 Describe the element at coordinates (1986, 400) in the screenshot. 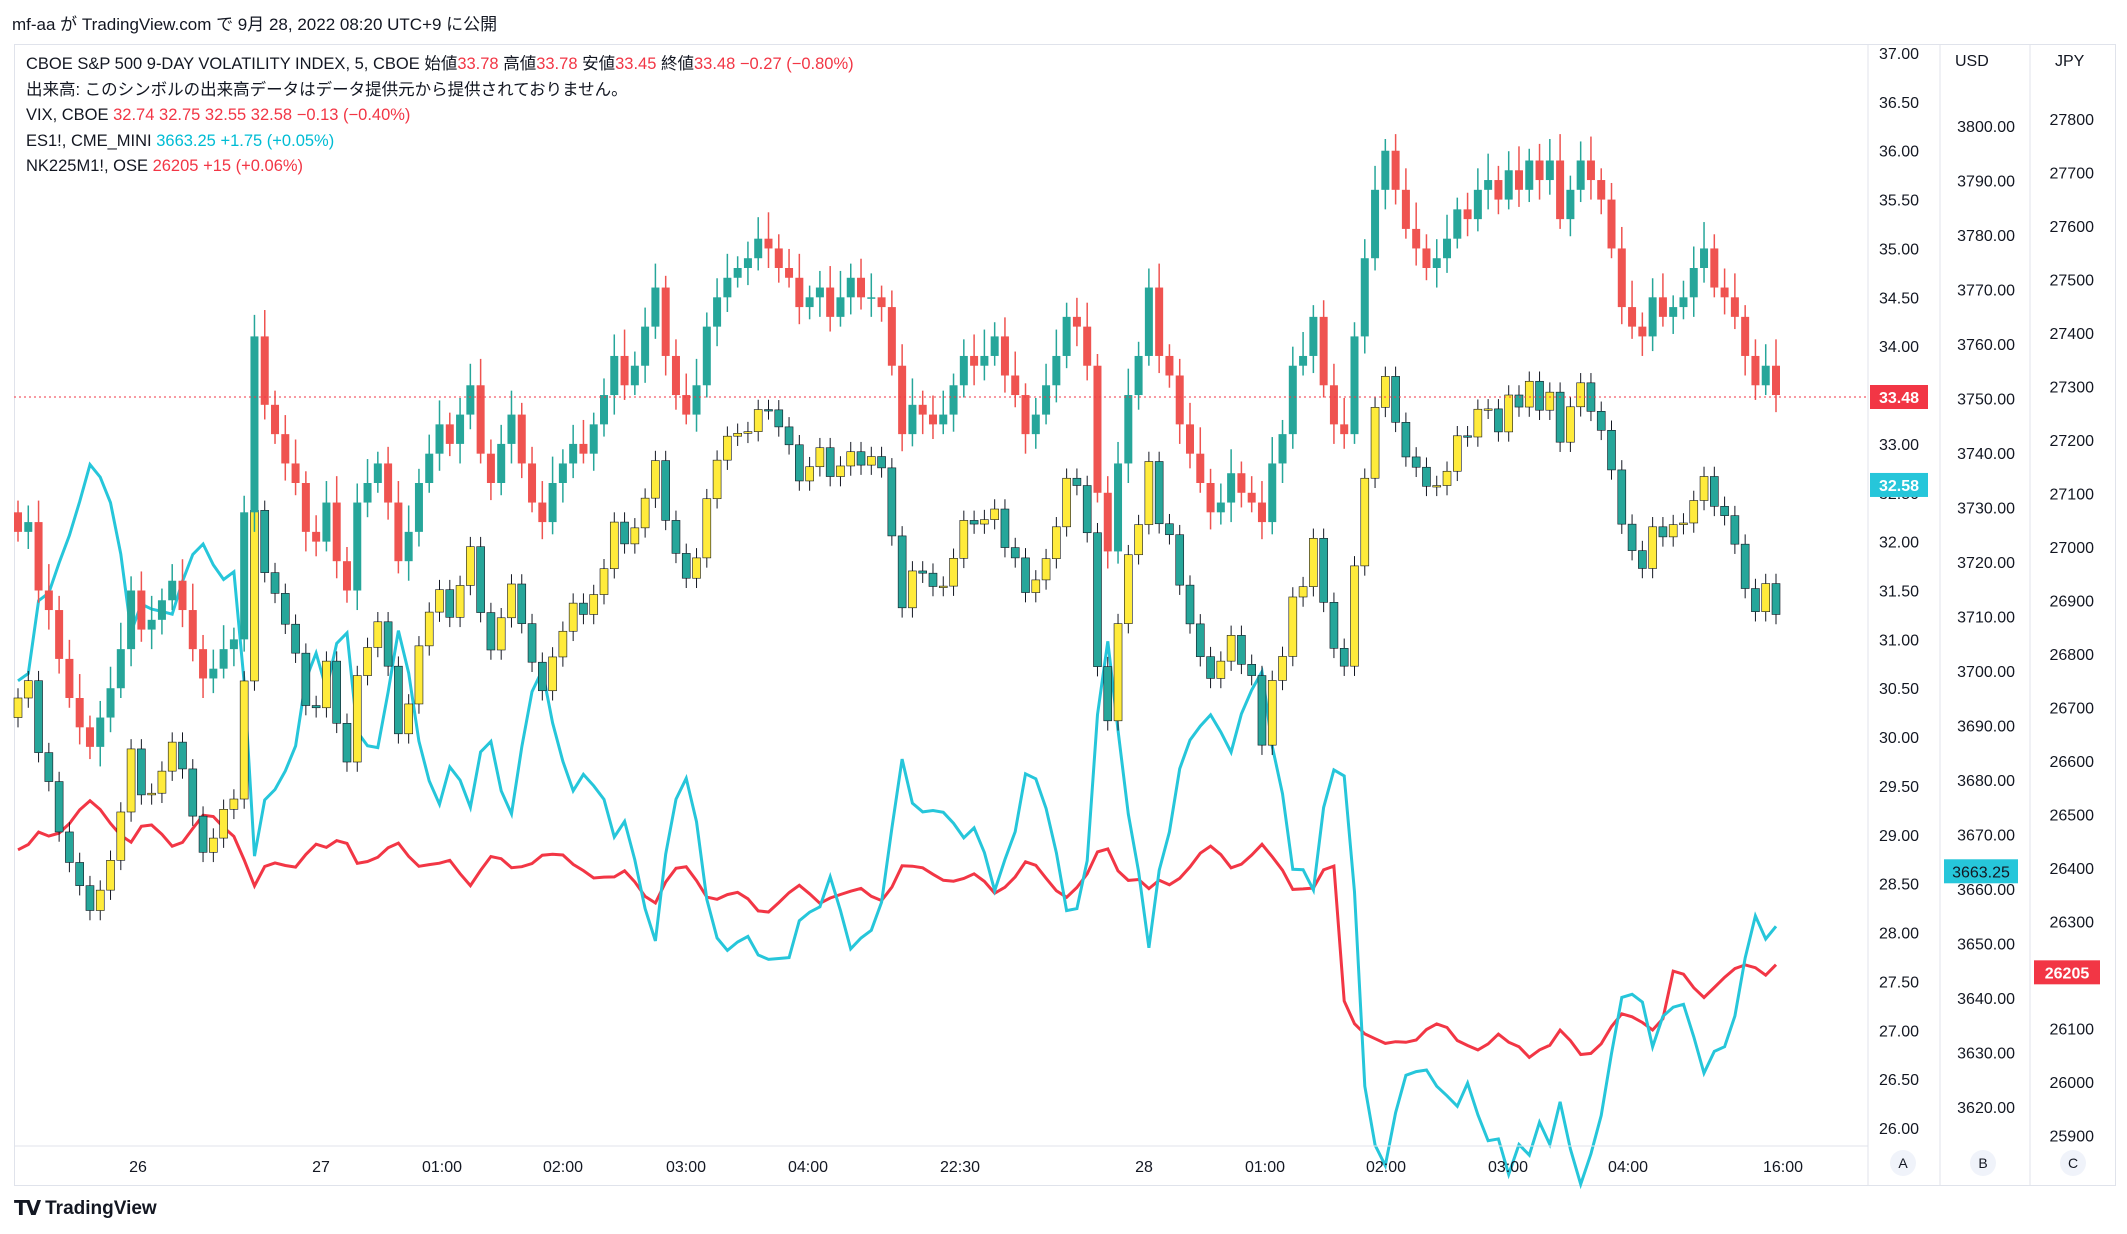

I see `axis-b-tick-label: 3750.00` at that location.